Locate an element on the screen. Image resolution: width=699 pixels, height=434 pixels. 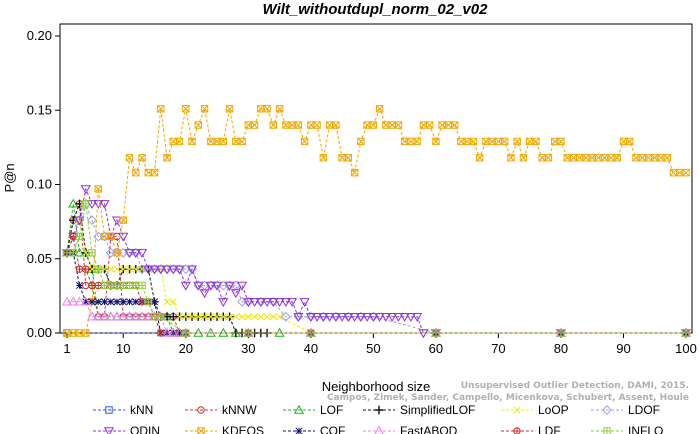
legend-label: LOF is located at coordinates (332, 410).